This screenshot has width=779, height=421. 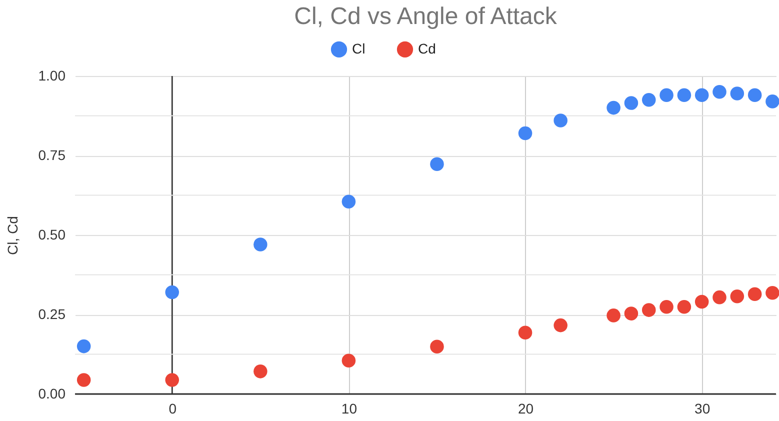 What do you see at coordinates (359, 48) in the screenshot?
I see `legend-label: Cl` at bounding box center [359, 48].